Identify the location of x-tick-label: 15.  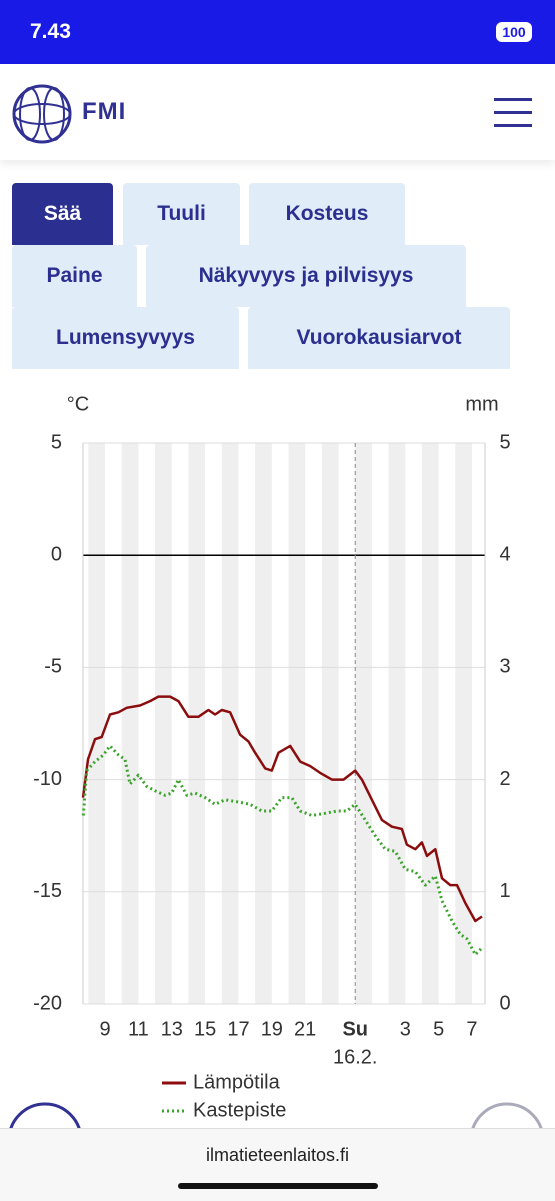
(205, 1029).